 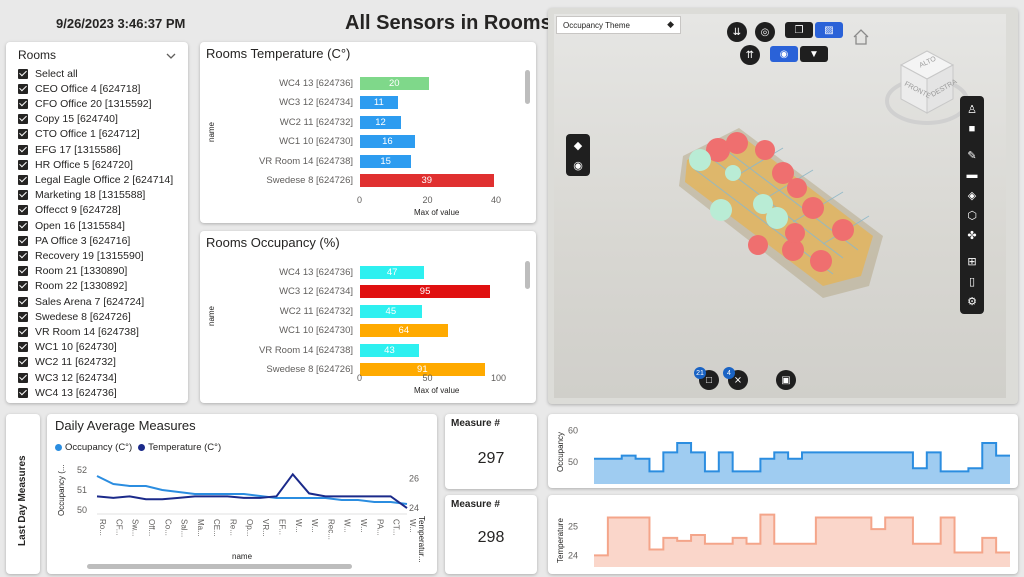 I want to click on temperature-scrollbar, so click(x=527, y=87).